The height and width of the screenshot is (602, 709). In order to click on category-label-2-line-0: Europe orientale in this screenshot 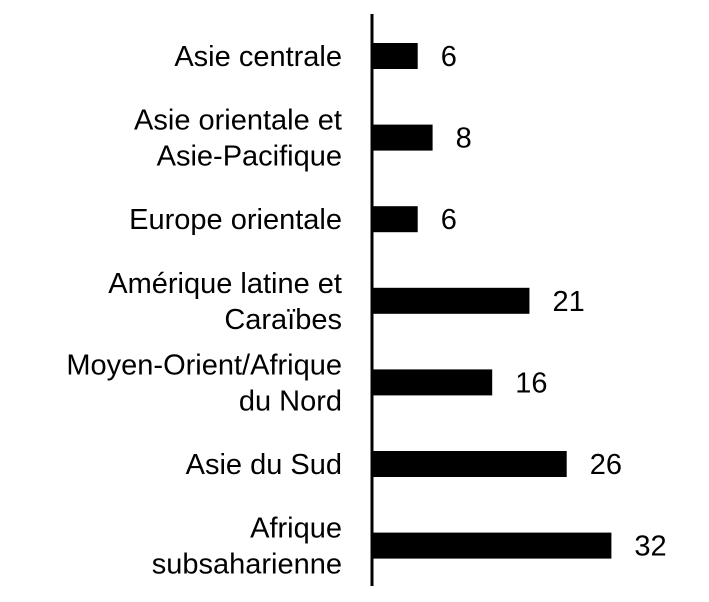, I will do `click(235, 220)`.